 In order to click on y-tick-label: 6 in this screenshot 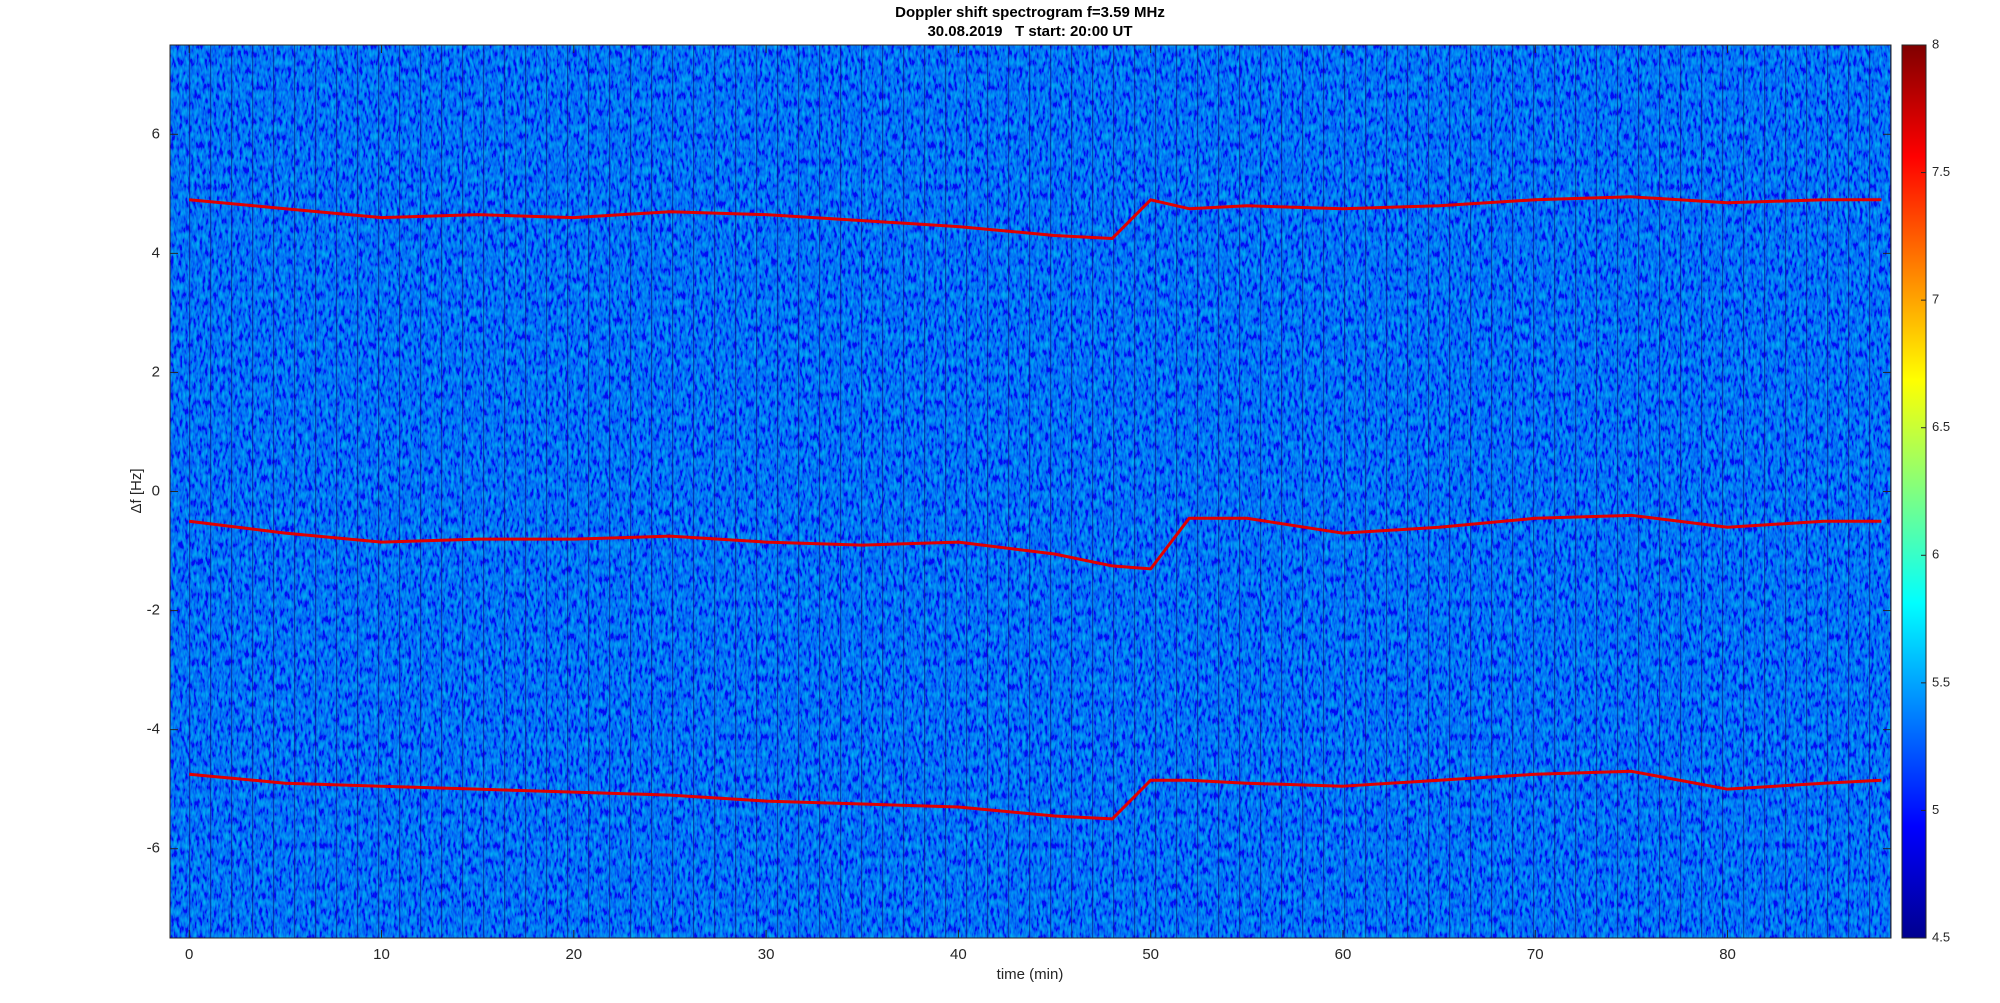, I will do `click(156, 133)`.